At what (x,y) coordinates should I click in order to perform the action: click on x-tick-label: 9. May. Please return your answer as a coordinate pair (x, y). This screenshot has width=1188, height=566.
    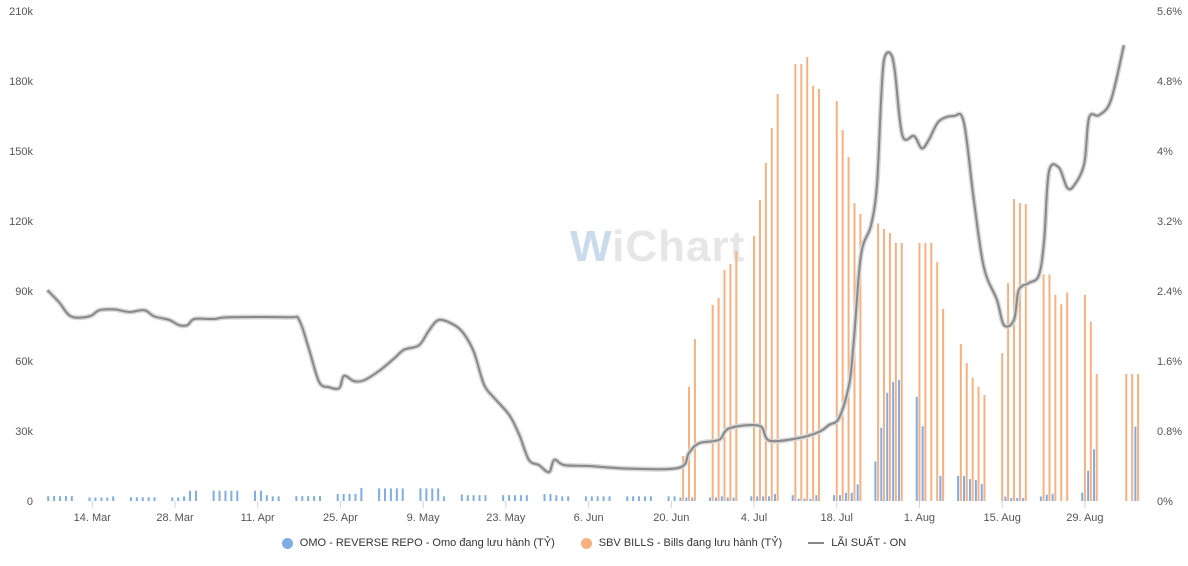
    Looking at the image, I should click on (424, 518).